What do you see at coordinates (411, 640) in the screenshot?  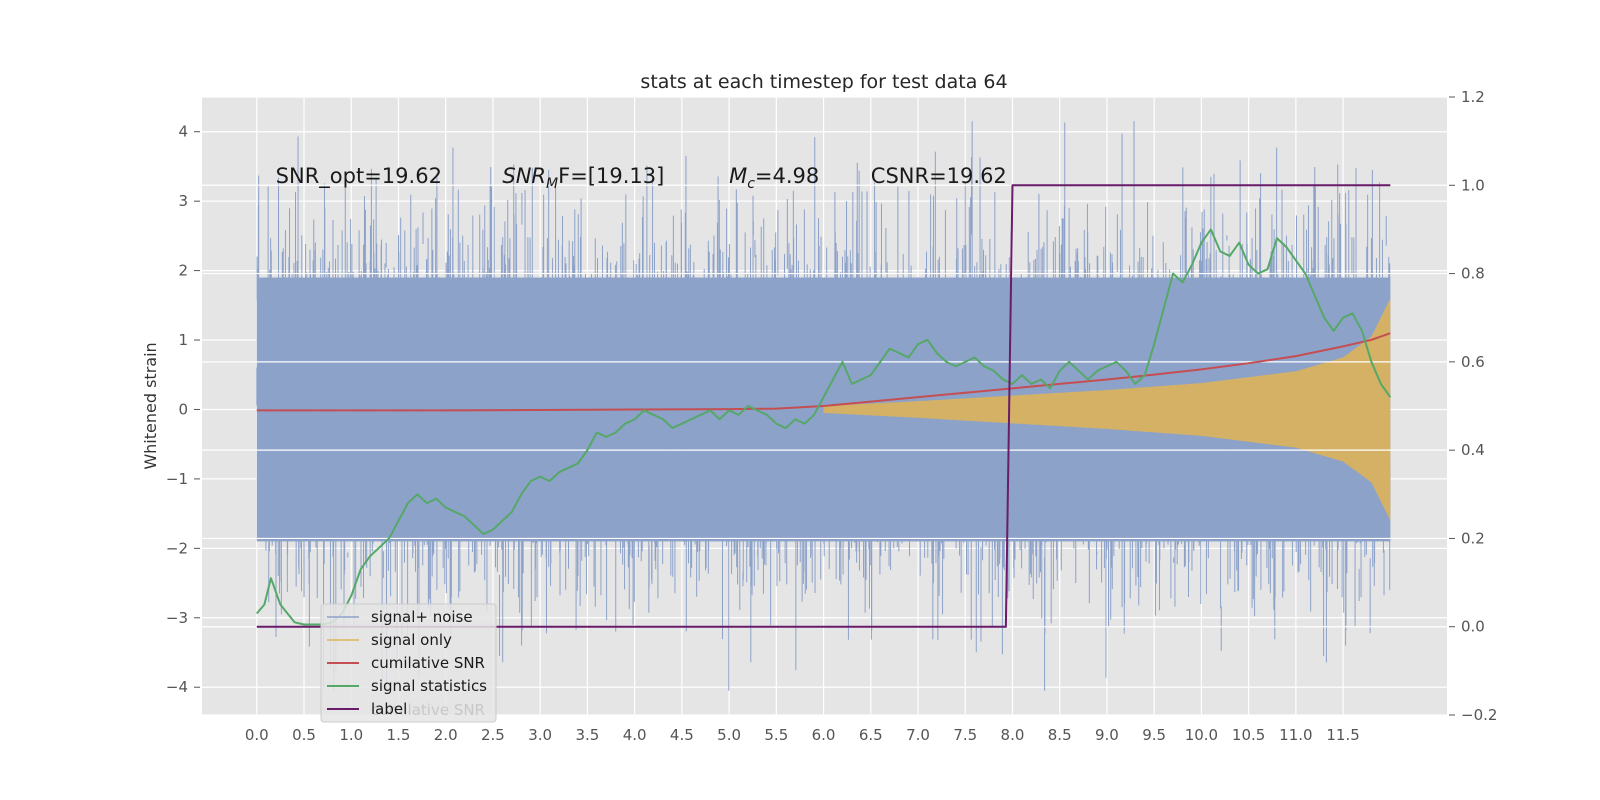 I see `legend-label: signal only` at bounding box center [411, 640].